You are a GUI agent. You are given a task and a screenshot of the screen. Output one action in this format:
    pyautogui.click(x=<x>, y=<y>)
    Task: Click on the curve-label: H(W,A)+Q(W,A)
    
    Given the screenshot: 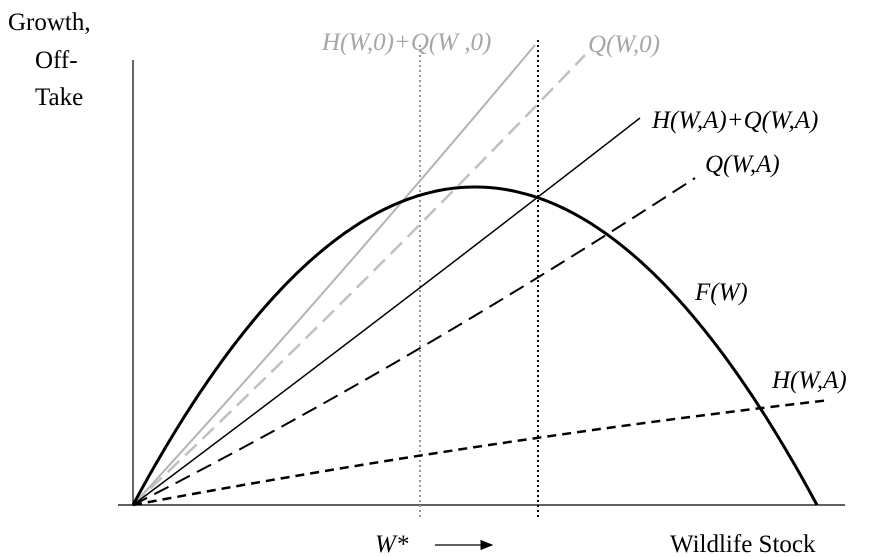 What is the action you would take?
    pyautogui.click(x=734, y=120)
    